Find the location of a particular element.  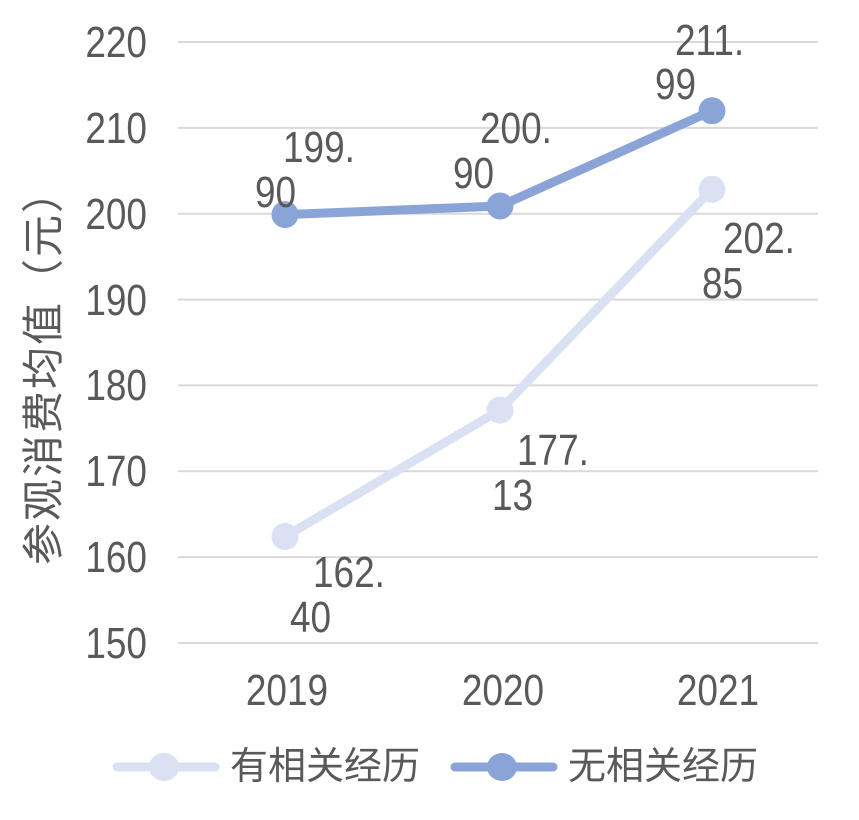

y-tick-label: 150 is located at coordinates (116, 643).